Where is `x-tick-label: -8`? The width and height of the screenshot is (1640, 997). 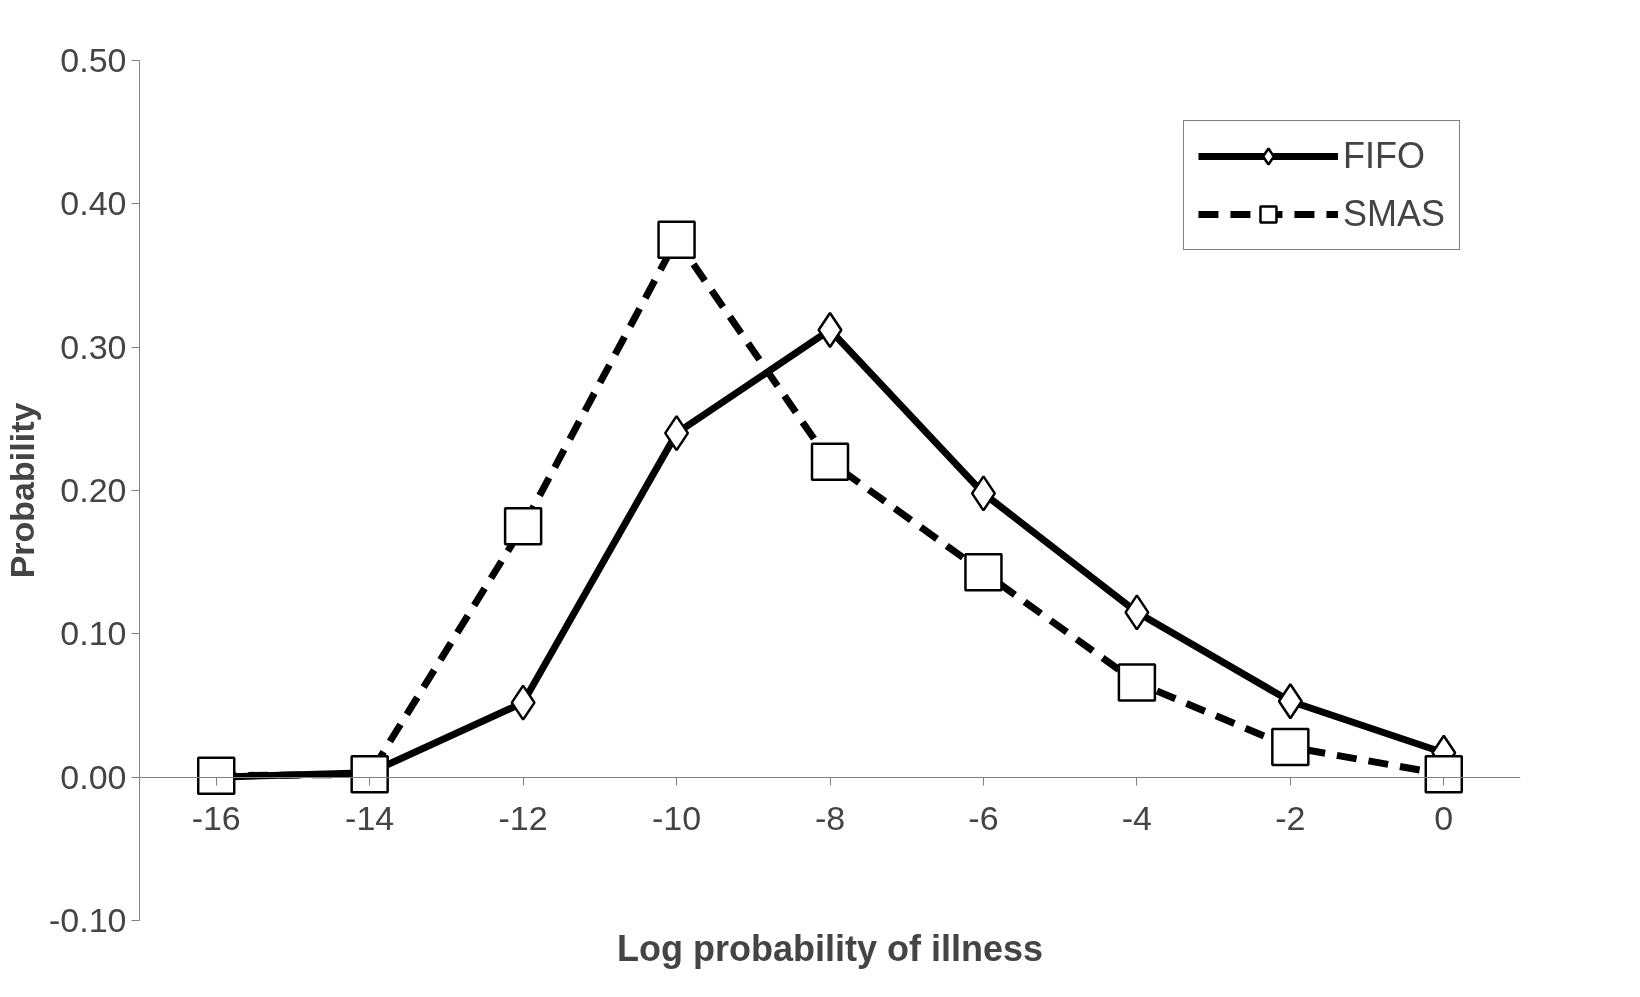 x-tick-label: -8 is located at coordinates (830, 818).